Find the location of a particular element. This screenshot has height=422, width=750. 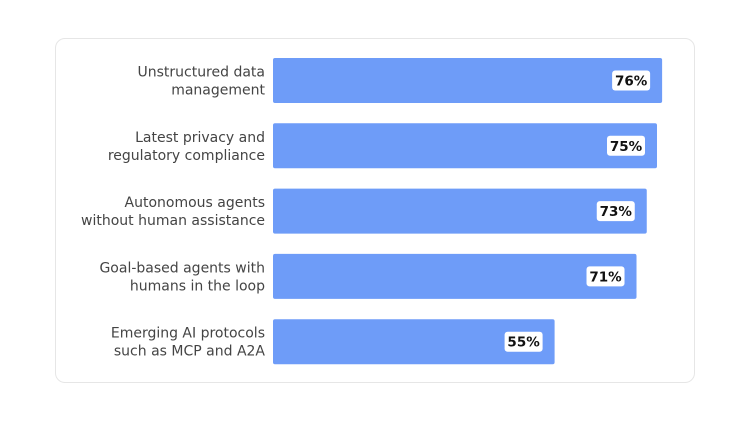

category-label-line: Emerging AI protocols is located at coordinates (188, 334).